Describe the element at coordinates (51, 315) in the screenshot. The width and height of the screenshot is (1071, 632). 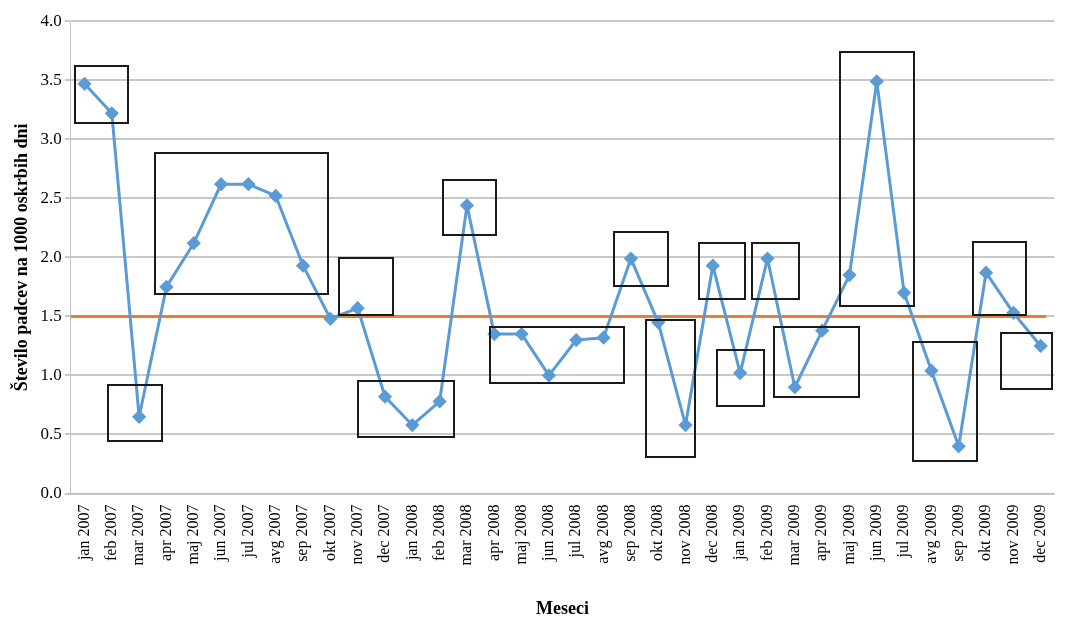
I see `y-tick-label: 1.5` at that location.